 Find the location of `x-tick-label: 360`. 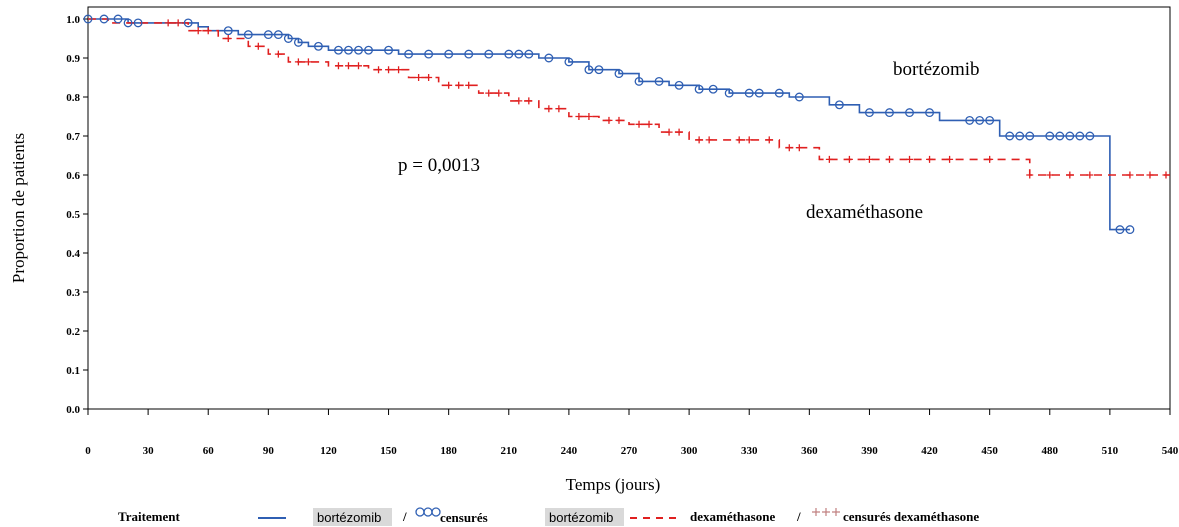

x-tick-label: 360 is located at coordinates (809, 451).